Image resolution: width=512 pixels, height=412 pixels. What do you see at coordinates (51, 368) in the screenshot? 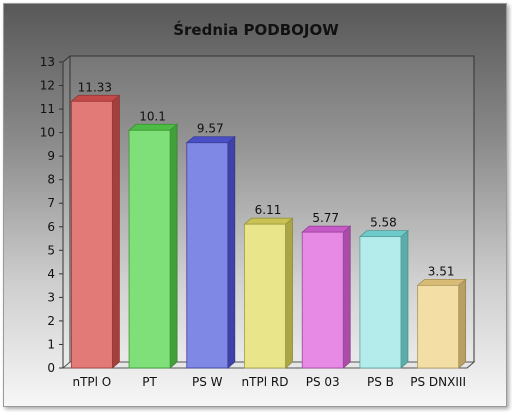
I see `y-tick-label: 0` at bounding box center [51, 368].